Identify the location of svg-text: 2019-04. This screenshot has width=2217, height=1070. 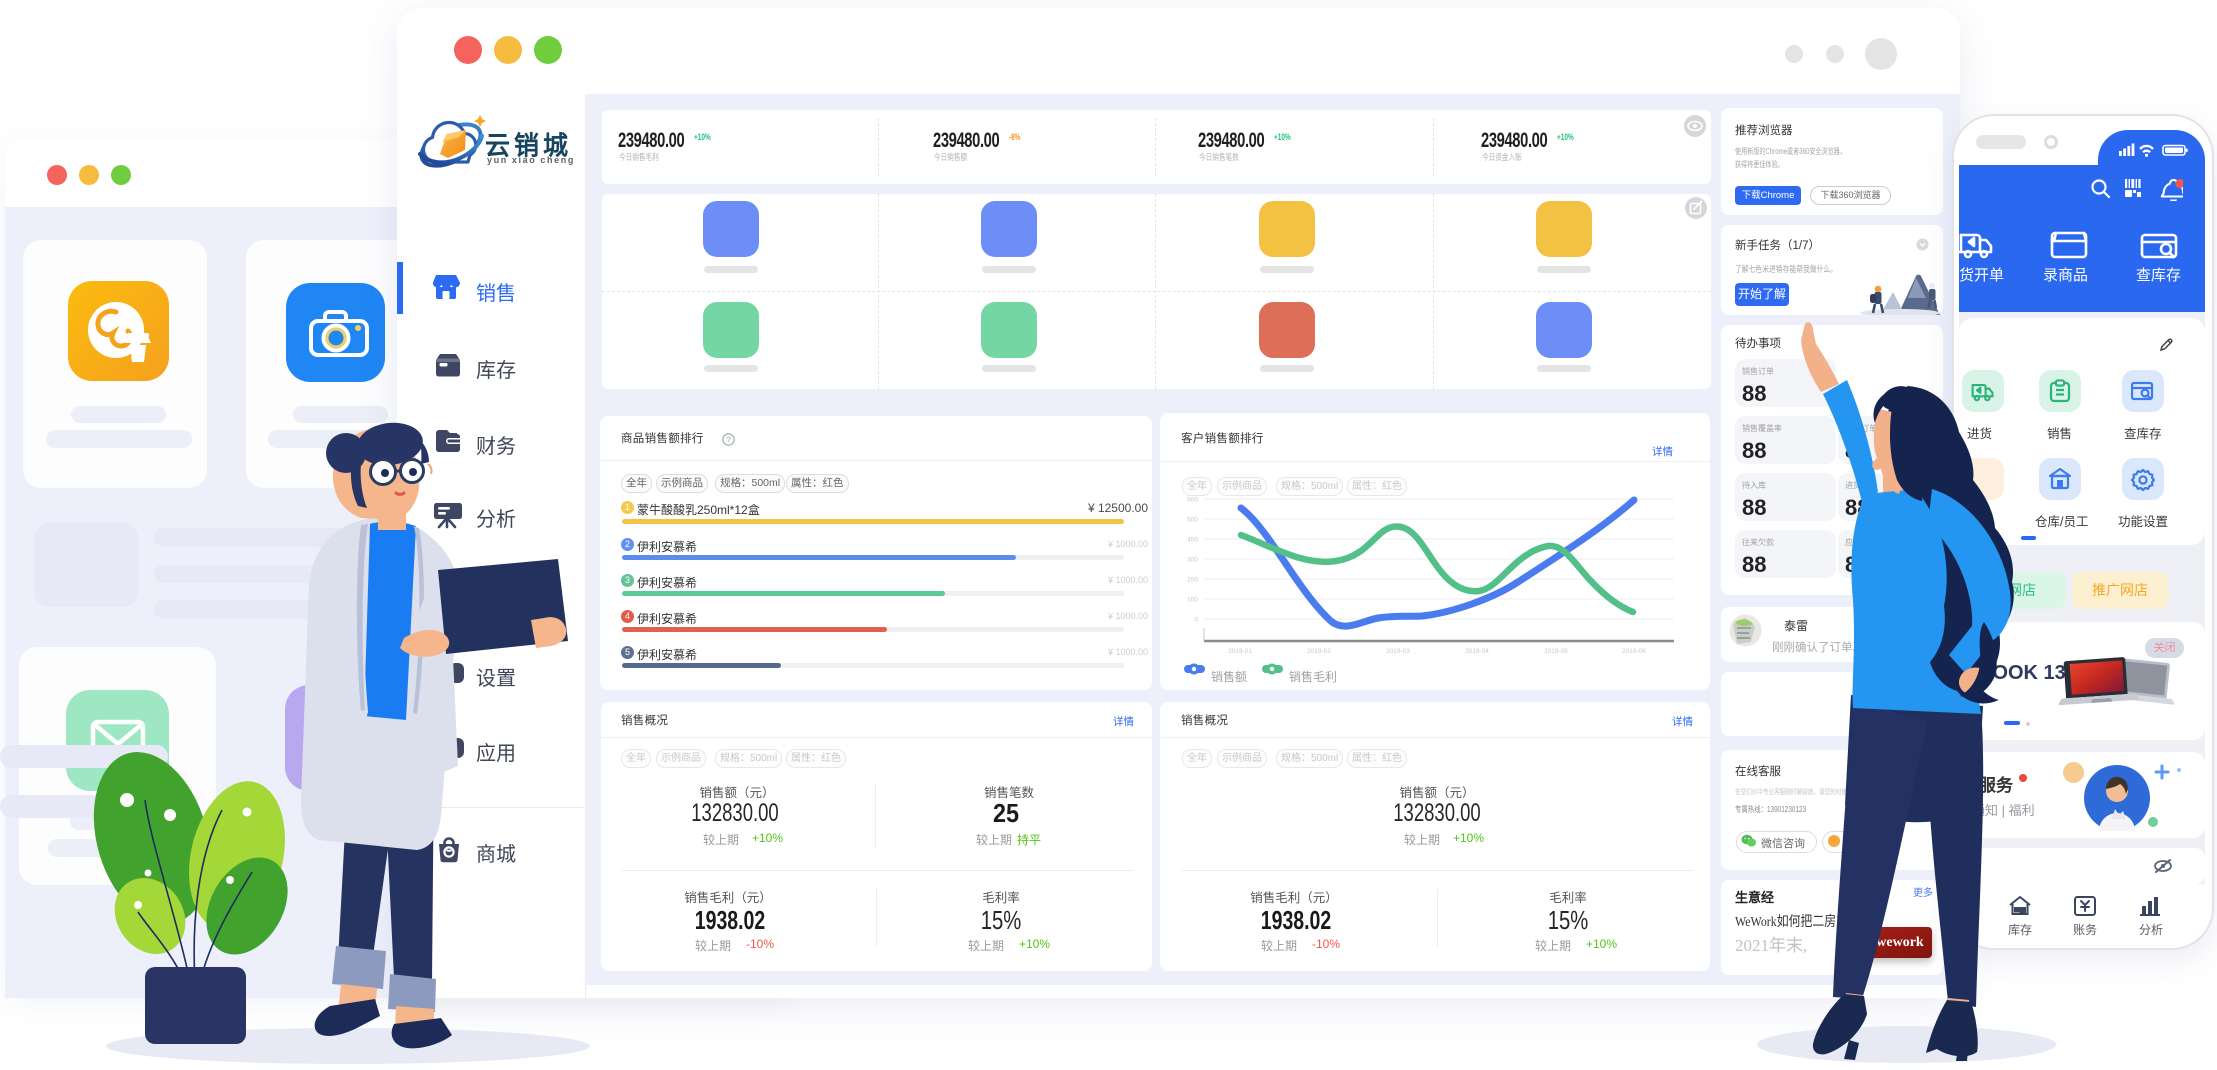
(1477, 651).